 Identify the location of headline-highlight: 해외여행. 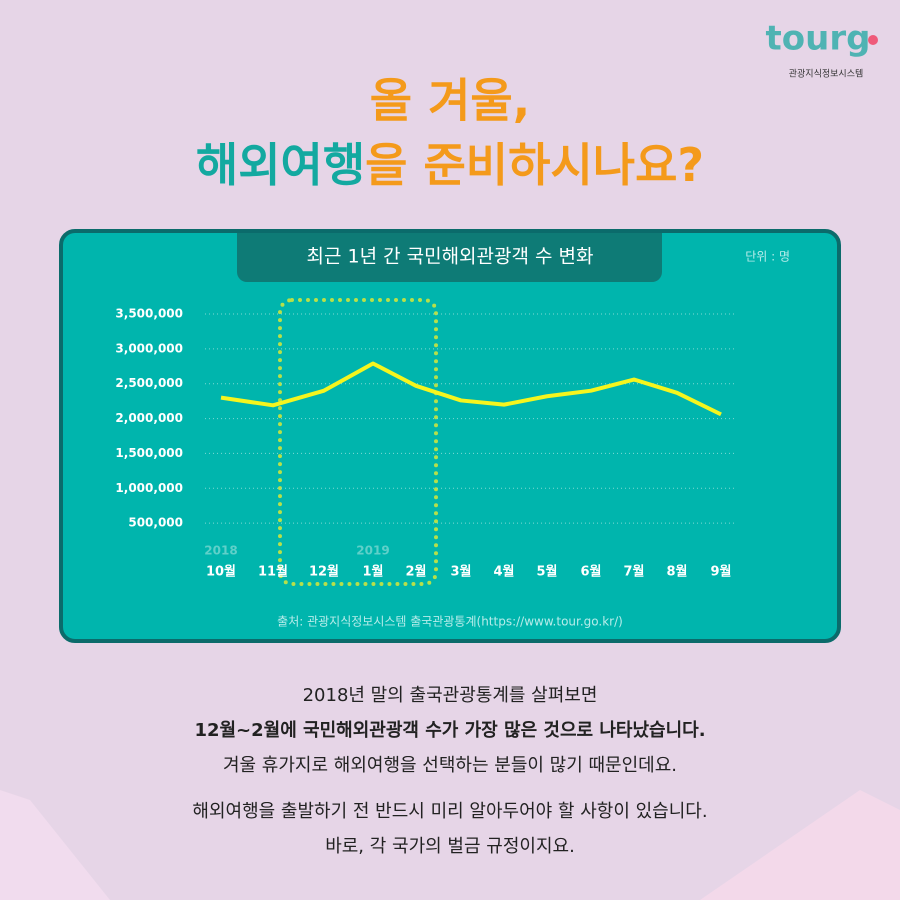
(280, 165).